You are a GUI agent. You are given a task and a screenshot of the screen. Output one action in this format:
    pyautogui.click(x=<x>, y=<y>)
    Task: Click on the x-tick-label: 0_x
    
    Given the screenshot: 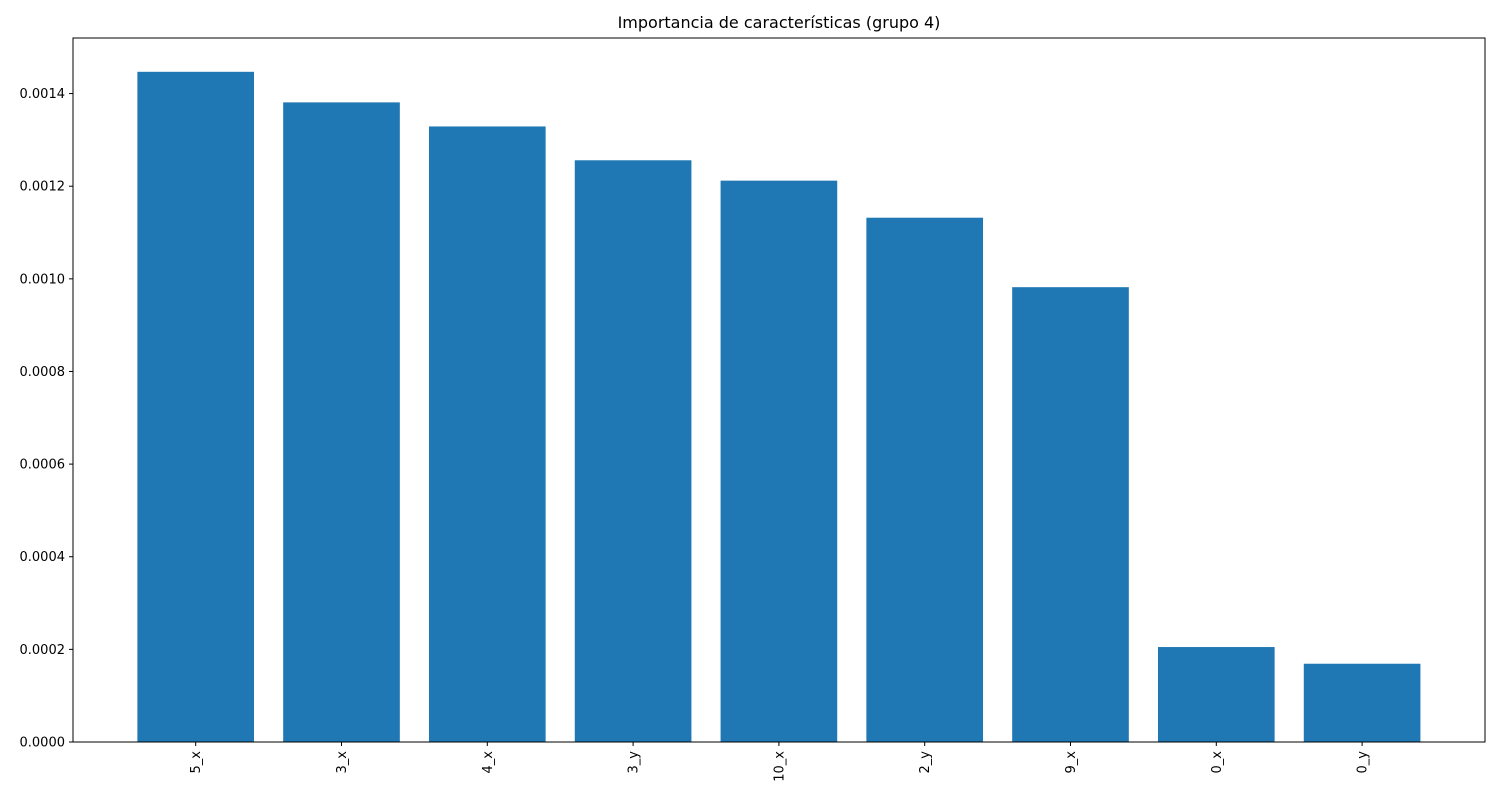 What is the action you would take?
    pyautogui.click(x=1217, y=762)
    